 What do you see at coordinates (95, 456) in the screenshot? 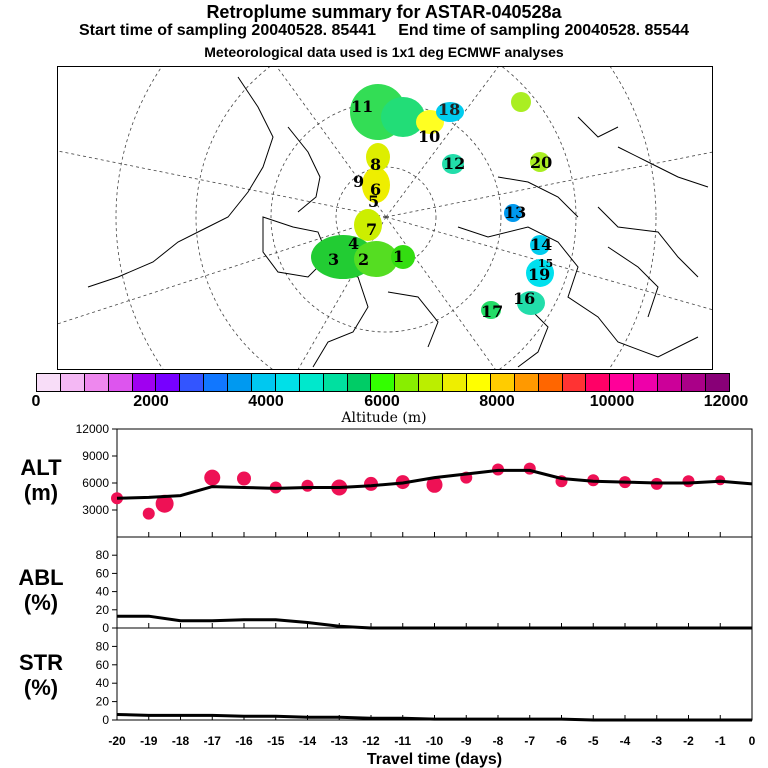
I see `alt-ytick-label: 9000` at bounding box center [95, 456].